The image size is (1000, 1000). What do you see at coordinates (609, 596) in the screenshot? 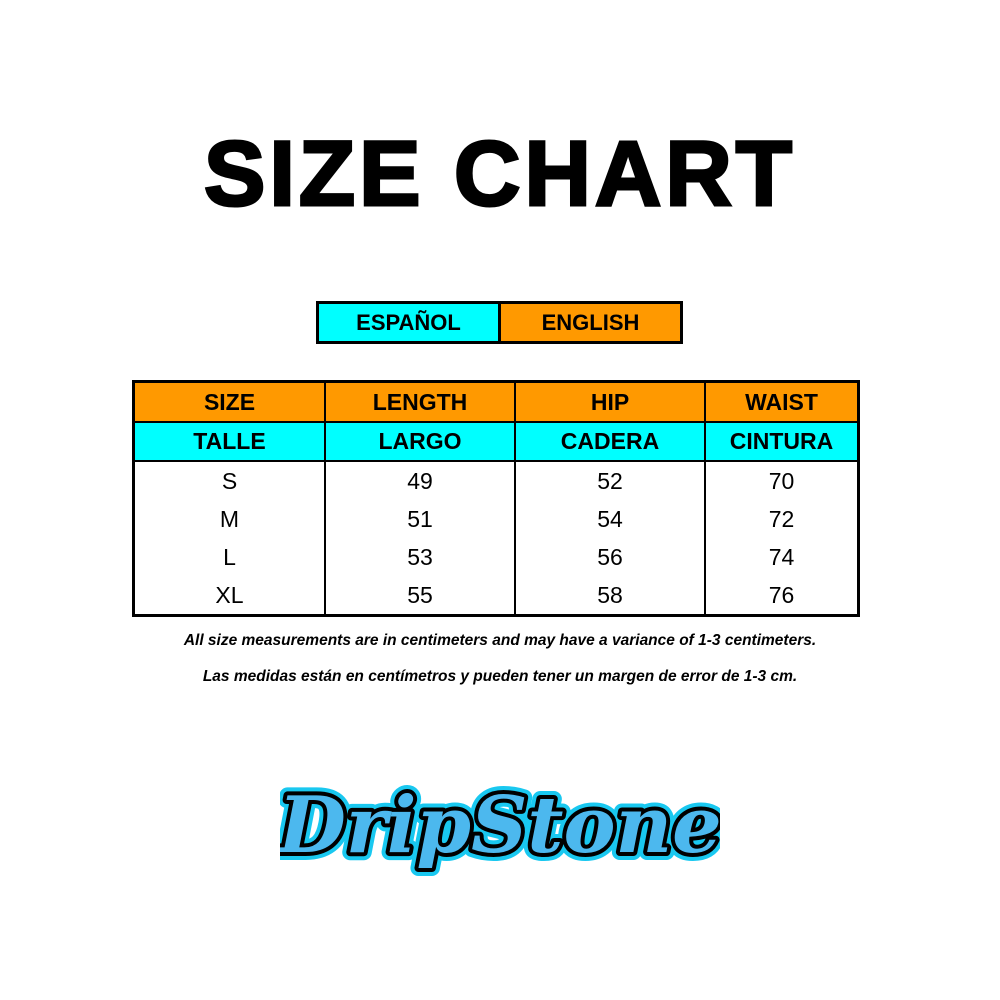
I see `cell: 58` at bounding box center [609, 596].